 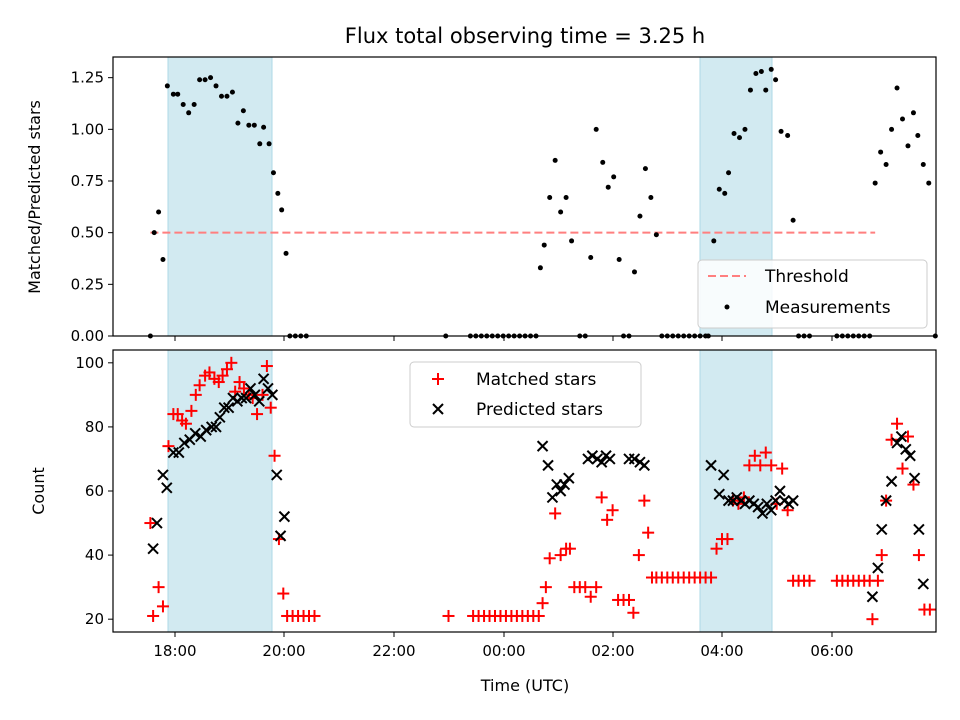 What do you see at coordinates (525, 36) in the screenshot?
I see `chart-title: Flux total observing time = 3.25 h` at bounding box center [525, 36].